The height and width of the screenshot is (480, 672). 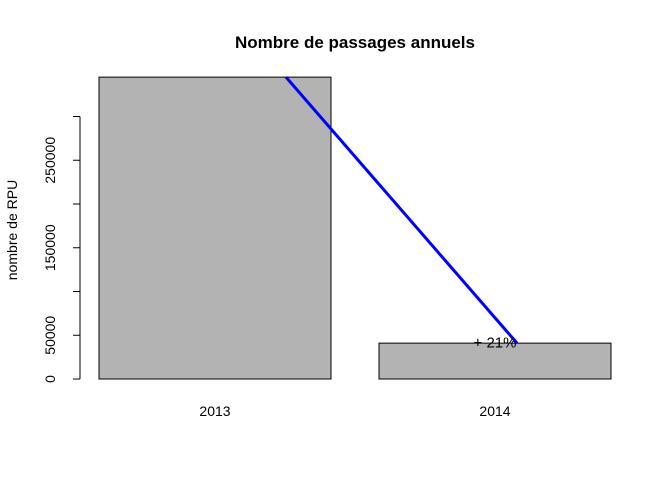 What do you see at coordinates (495, 343) in the screenshot?
I see `growth-annotation: + 21%` at bounding box center [495, 343].